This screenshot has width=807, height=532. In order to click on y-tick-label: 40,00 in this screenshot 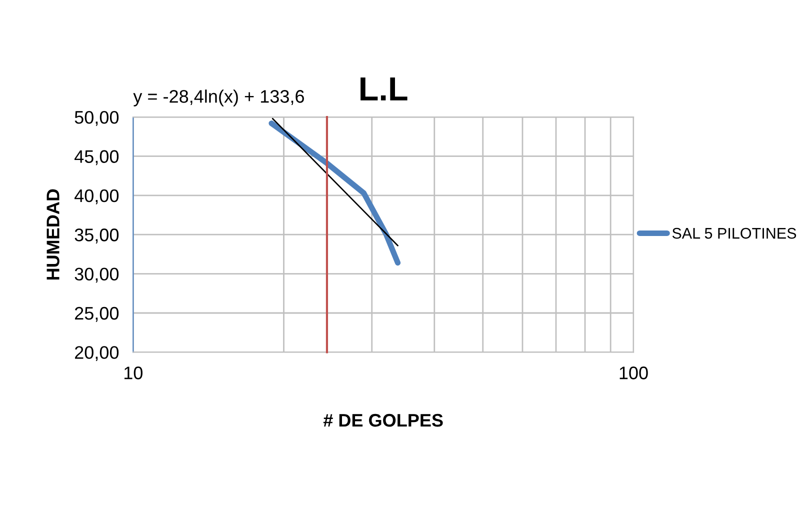, I will do `click(96, 196)`.